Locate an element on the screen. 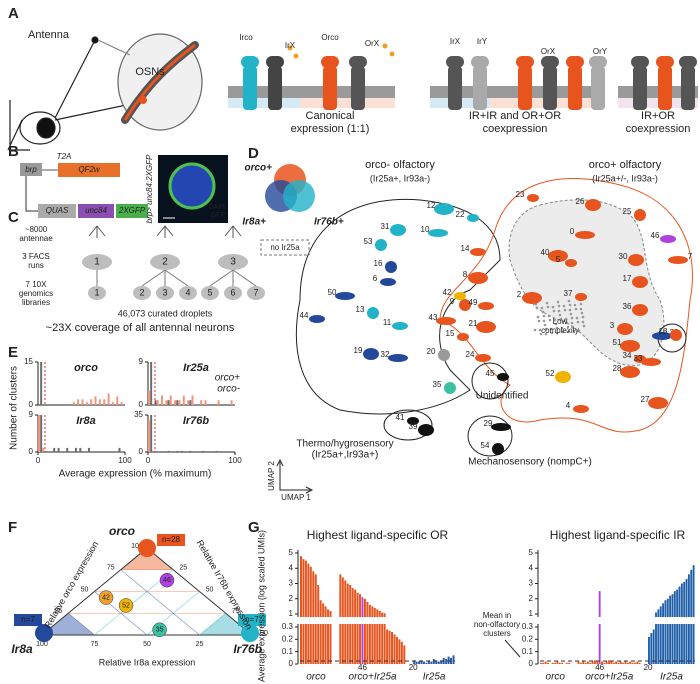 This screenshot has width=700, height=684. label: runs is located at coordinates (36, 265).